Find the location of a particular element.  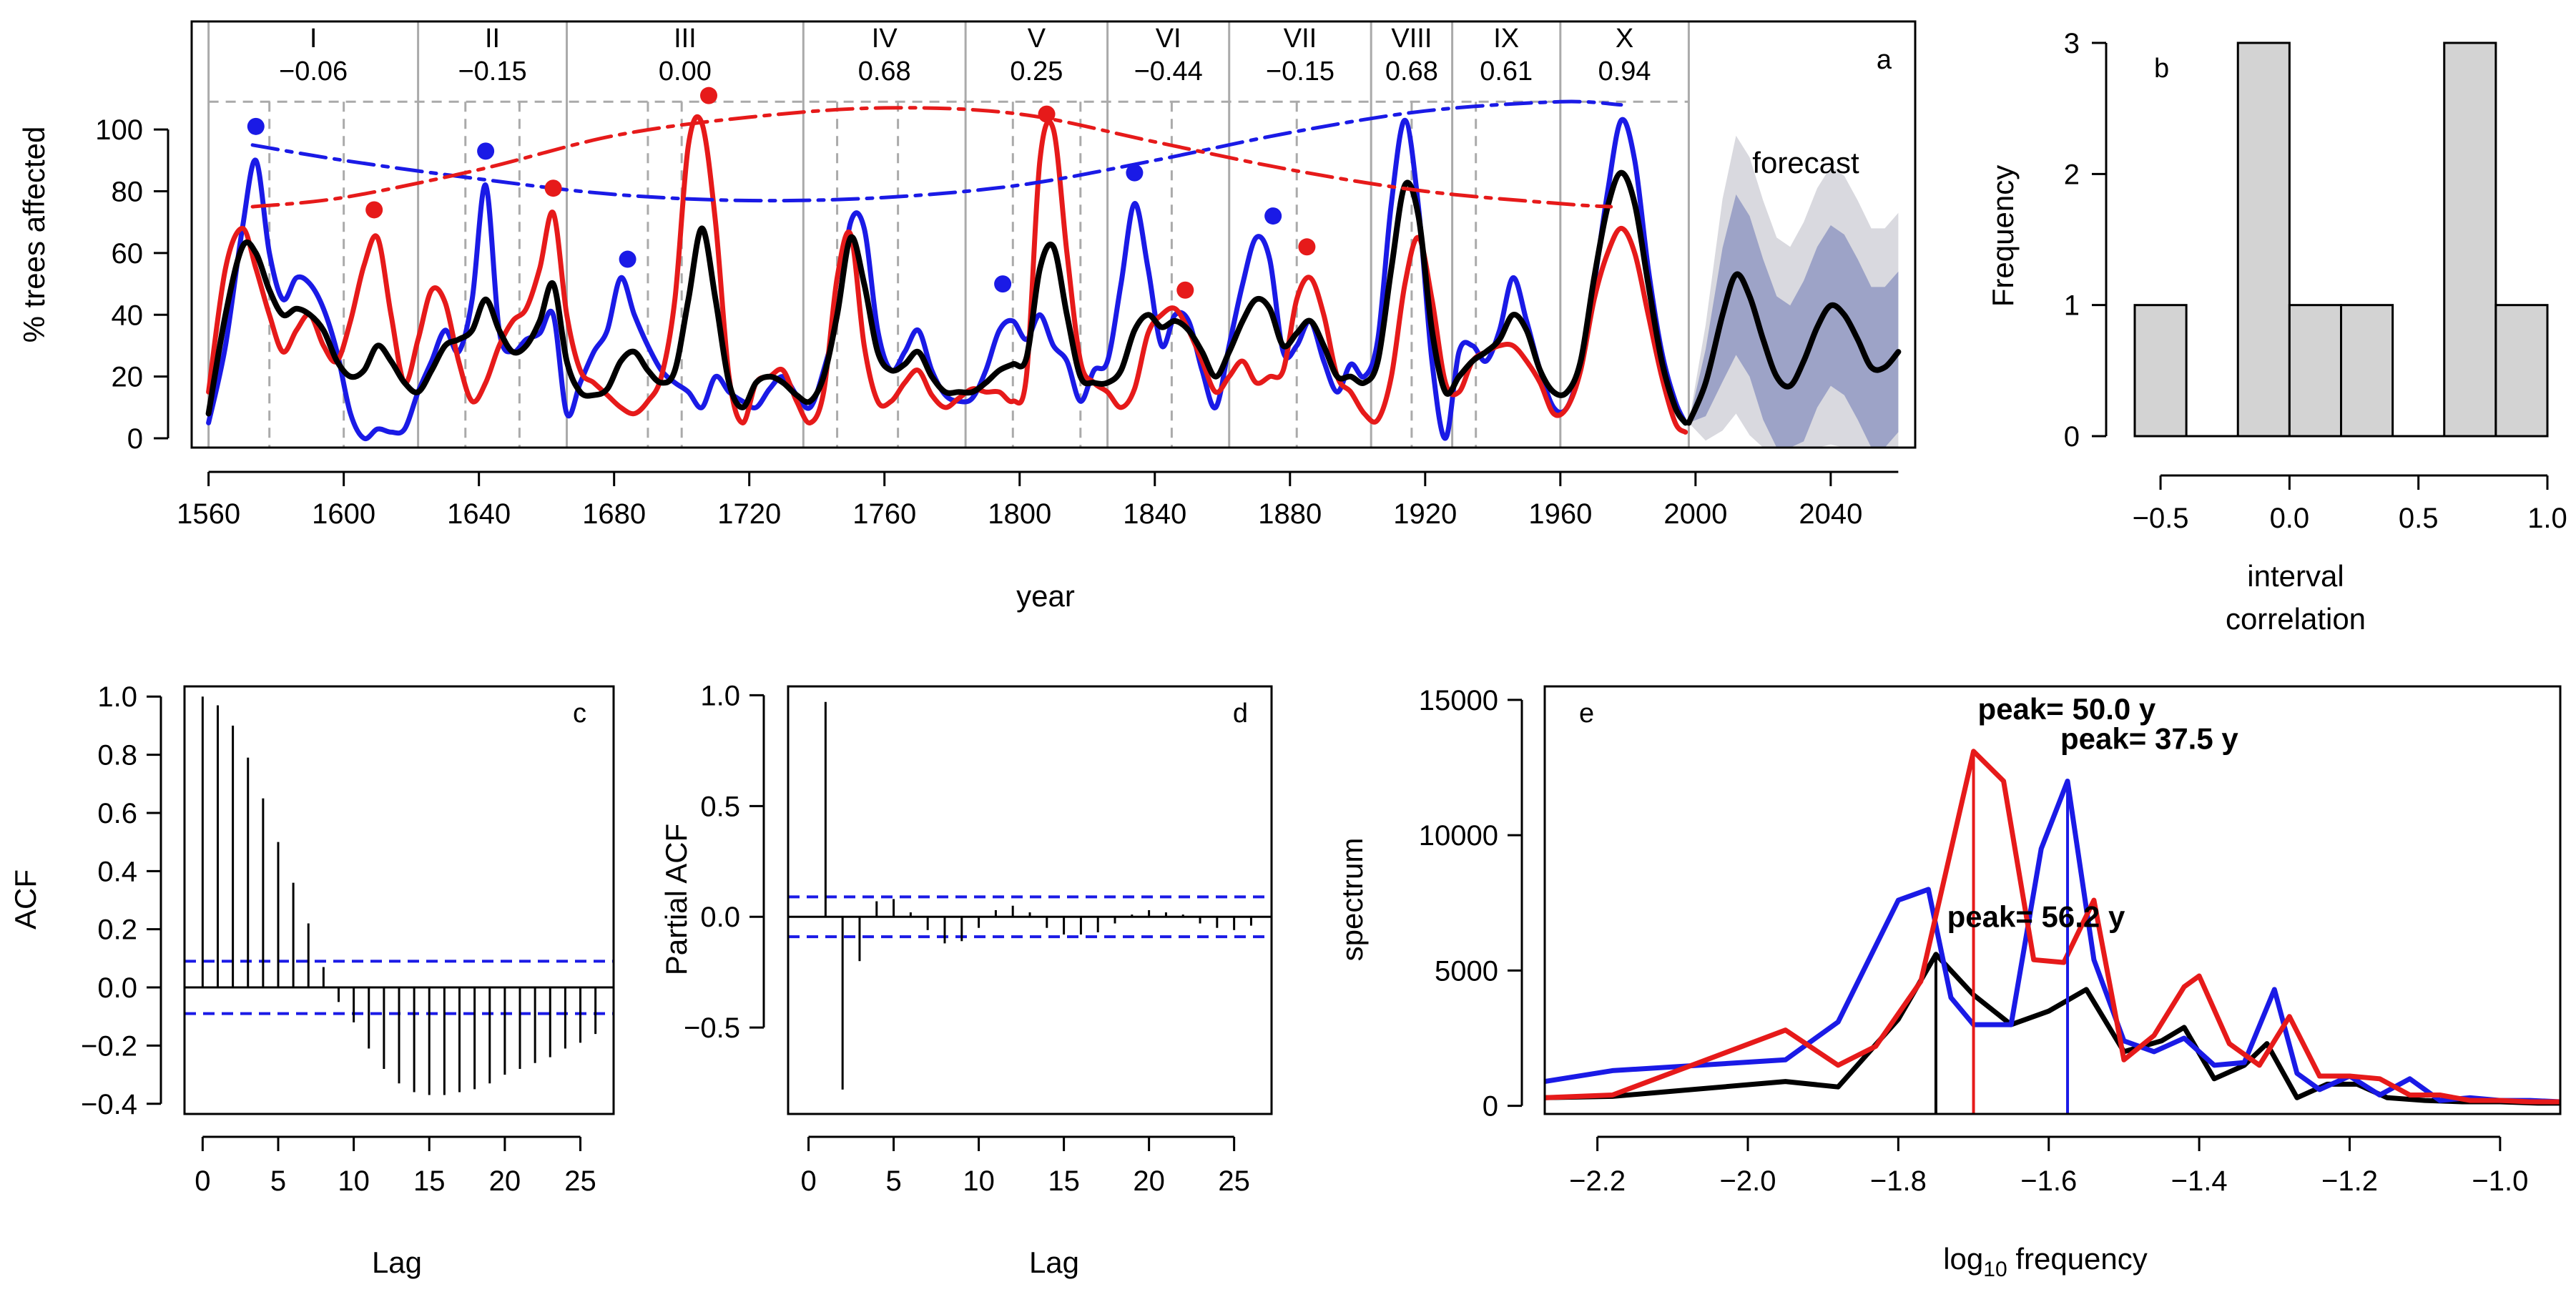

histogram-bars is located at coordinates (2341, 239).